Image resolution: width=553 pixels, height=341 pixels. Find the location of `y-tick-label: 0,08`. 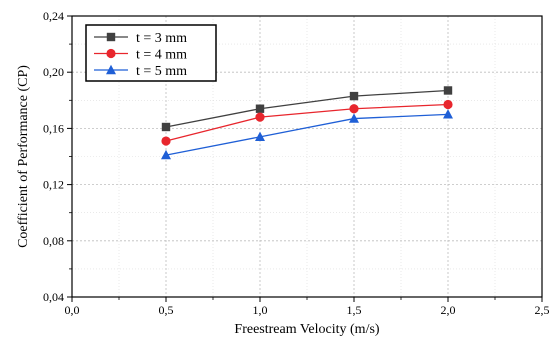

y-tick-label: 0,08 is located at coordinates (53, 241).